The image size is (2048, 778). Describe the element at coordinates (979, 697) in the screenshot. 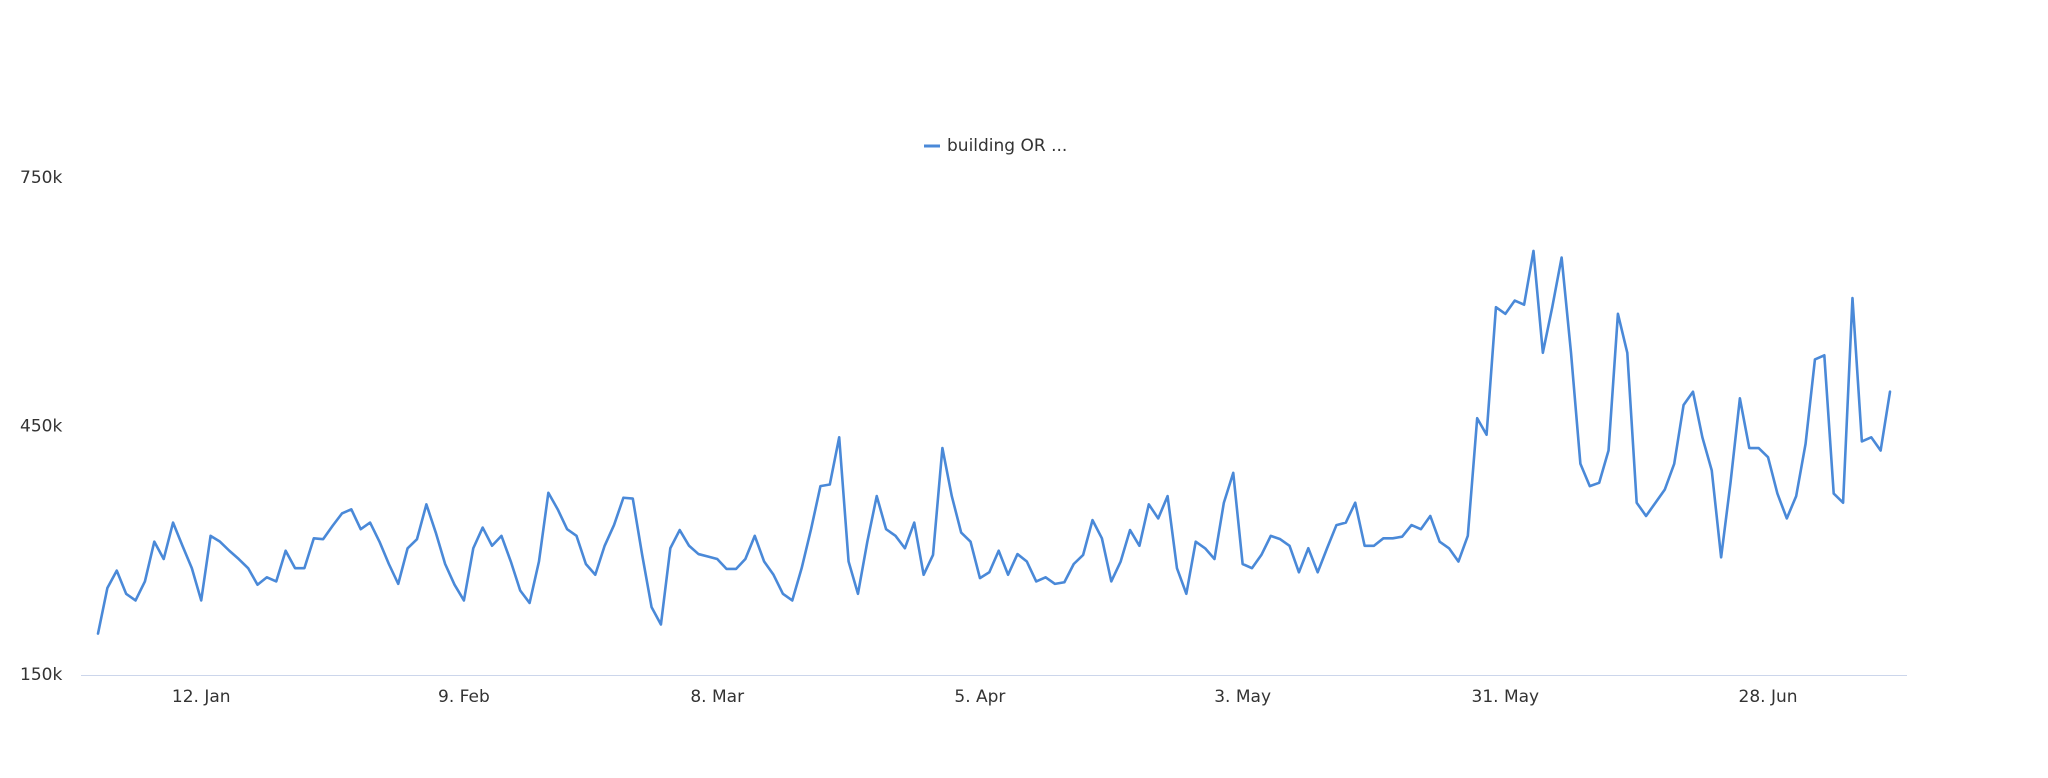

I see `x-tick-label: 5. Apr` at that location.